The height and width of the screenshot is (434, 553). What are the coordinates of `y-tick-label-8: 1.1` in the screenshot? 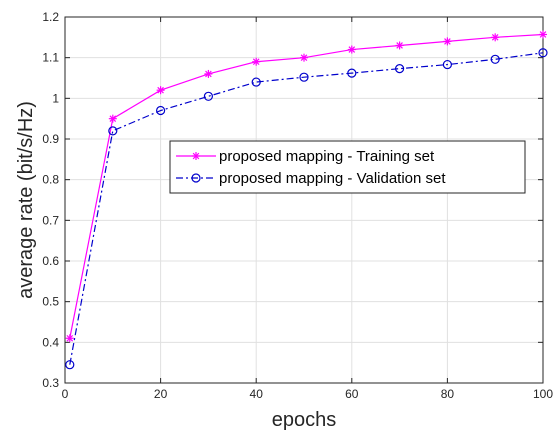 It's located at (50, 58).